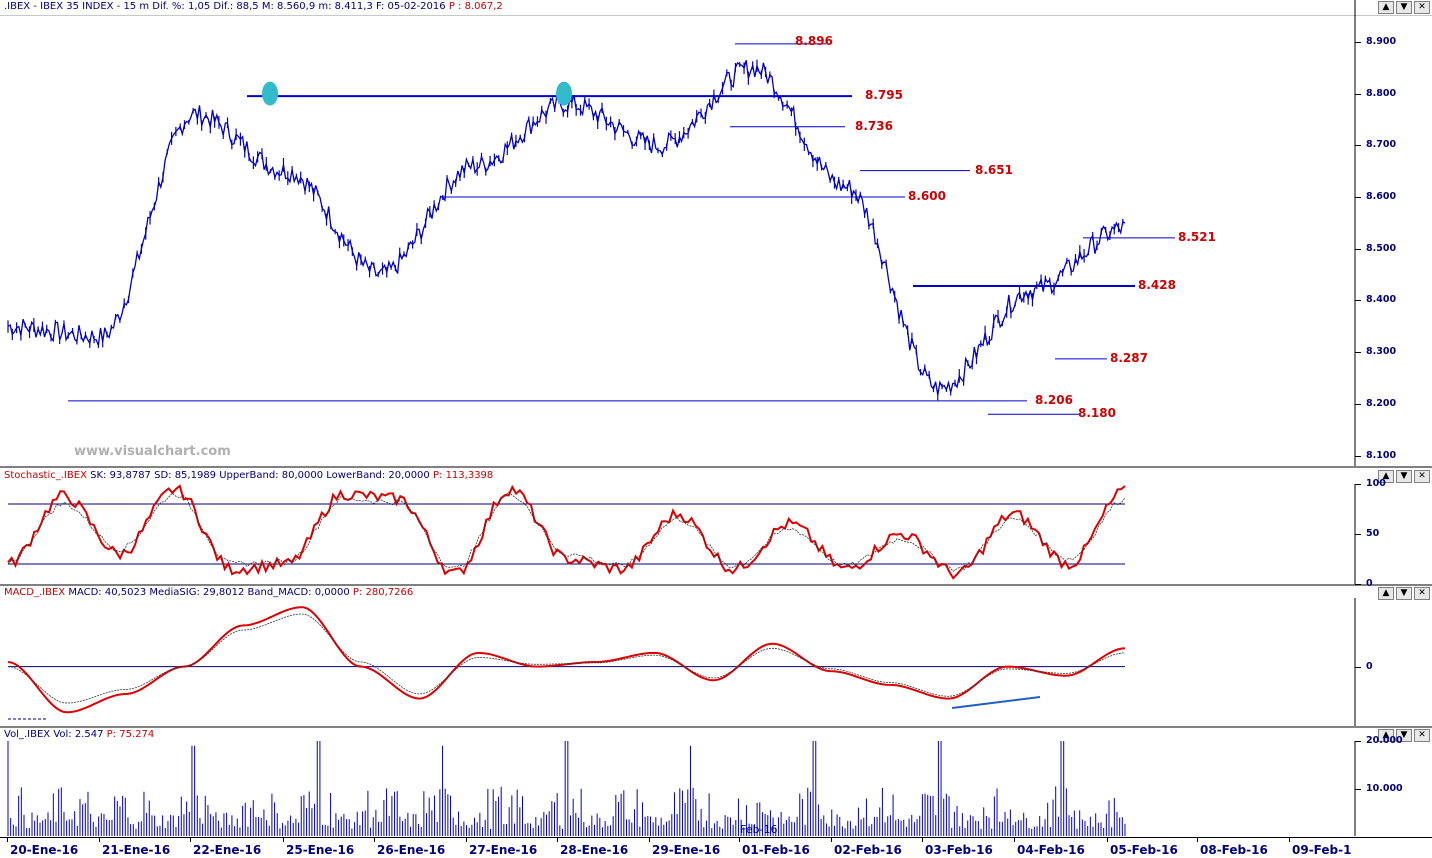 This screenshot has height=858, width=1432. I want to click on time-axis-label: 04-Feb-16, so click(1051, 850).